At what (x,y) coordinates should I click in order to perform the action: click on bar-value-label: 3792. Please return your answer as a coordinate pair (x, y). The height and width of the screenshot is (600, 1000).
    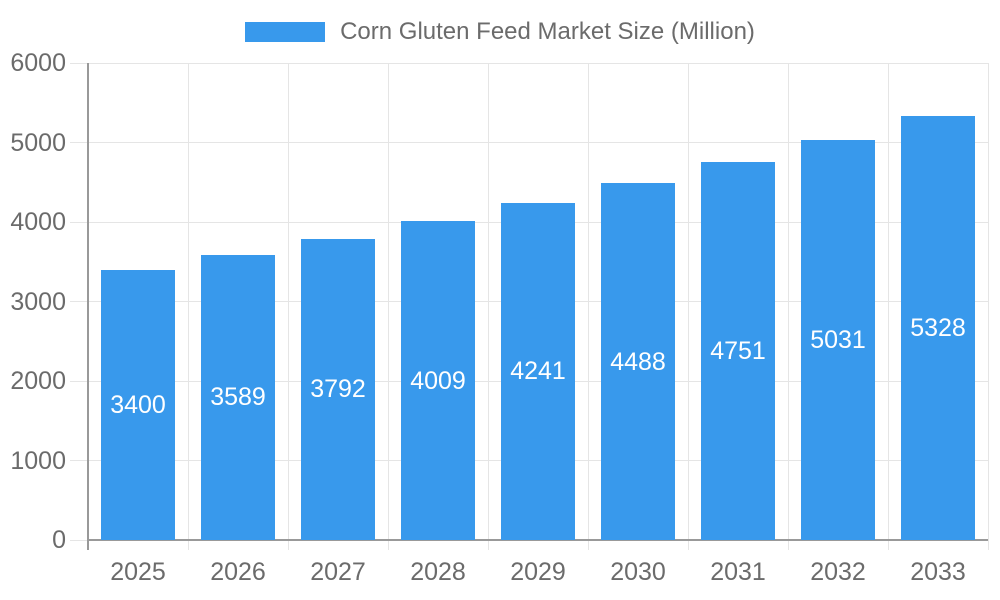
    Looking at the image, I should click on (338, 389).